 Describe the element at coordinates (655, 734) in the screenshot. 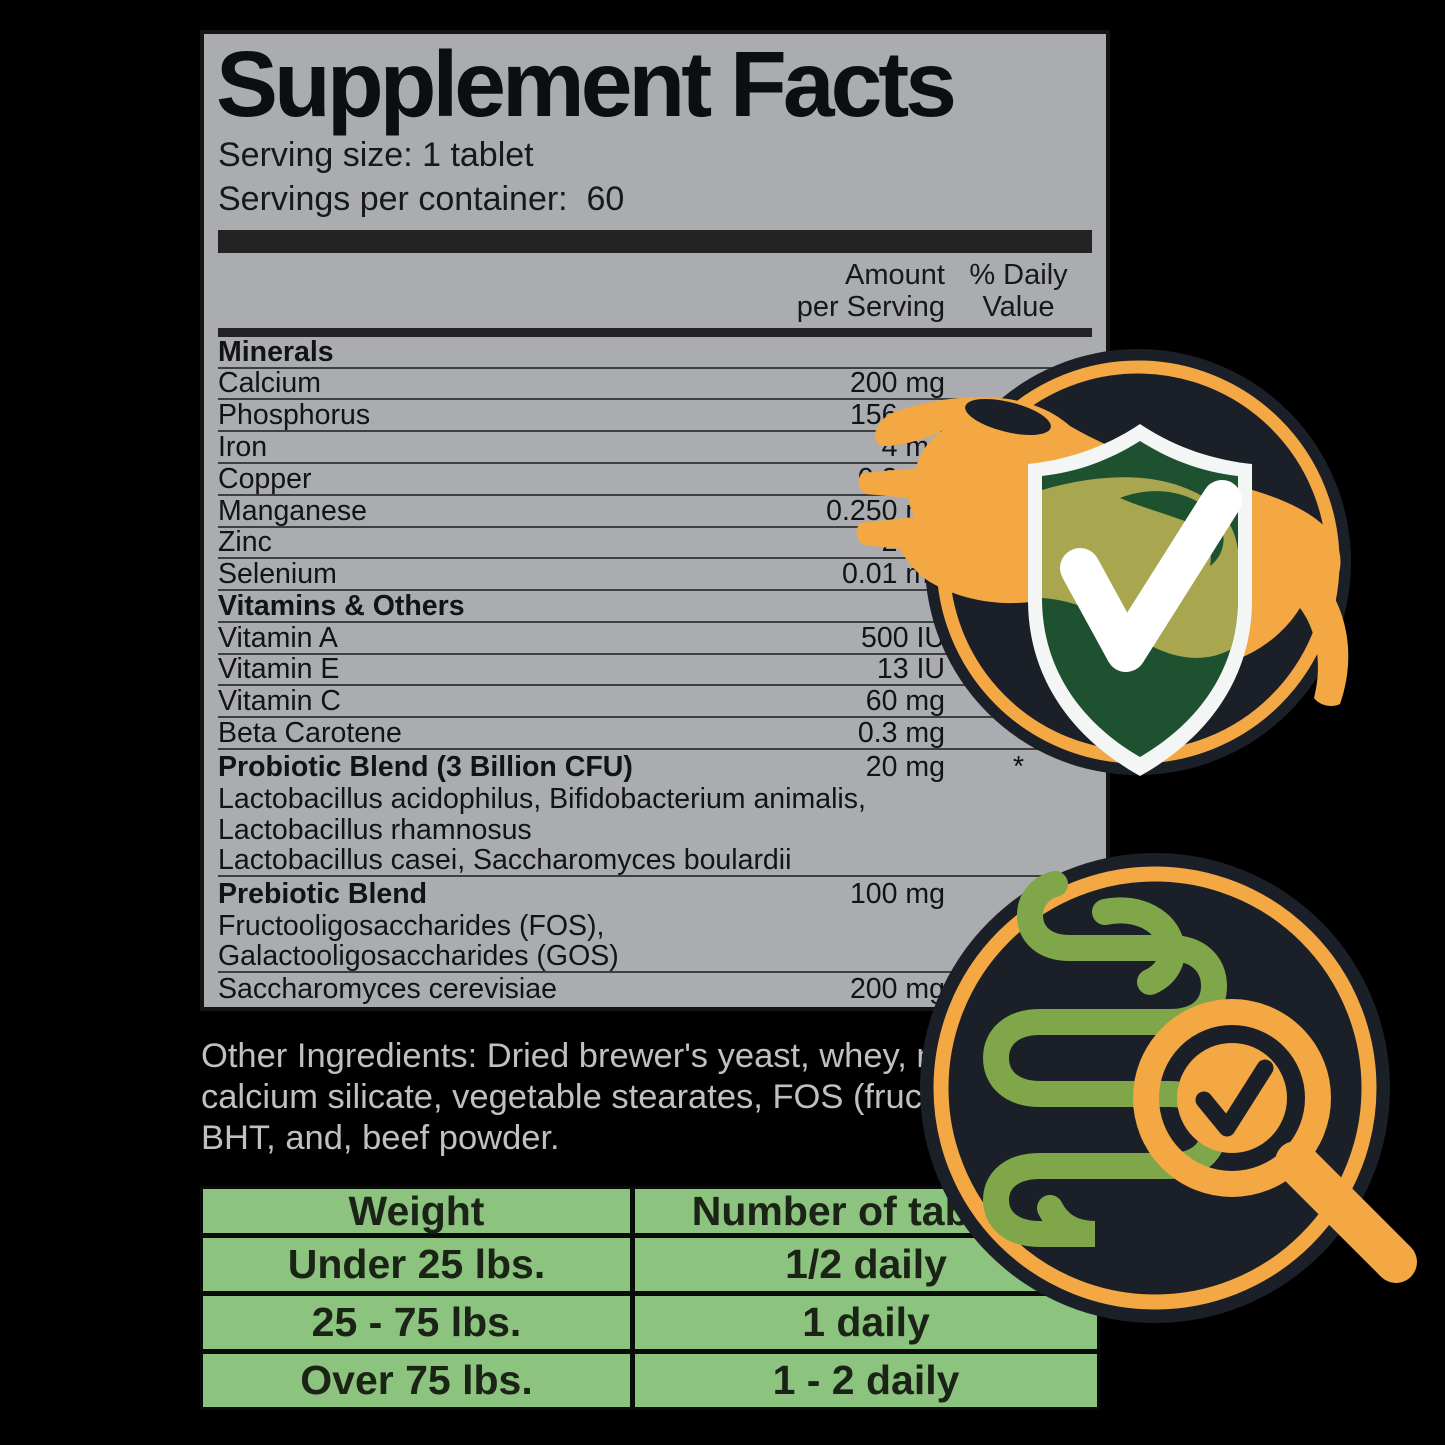

I see `nutrition-row: Beta Carotene 0.3 mg` at that location.